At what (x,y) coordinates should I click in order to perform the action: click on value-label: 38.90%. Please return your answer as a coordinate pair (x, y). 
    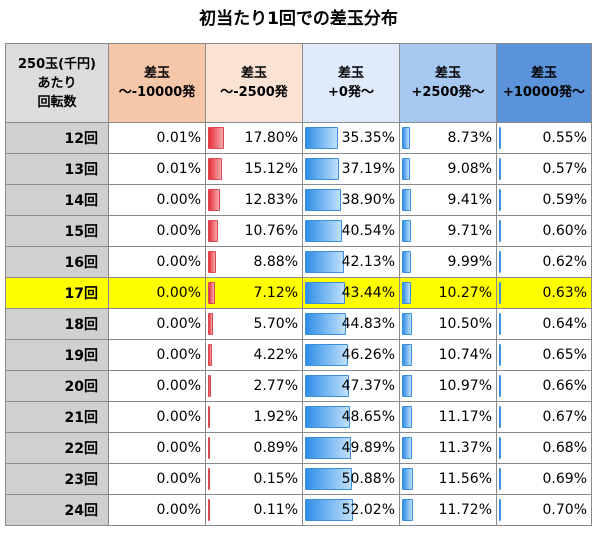
    Looking at the image, I should click on (368, 200).